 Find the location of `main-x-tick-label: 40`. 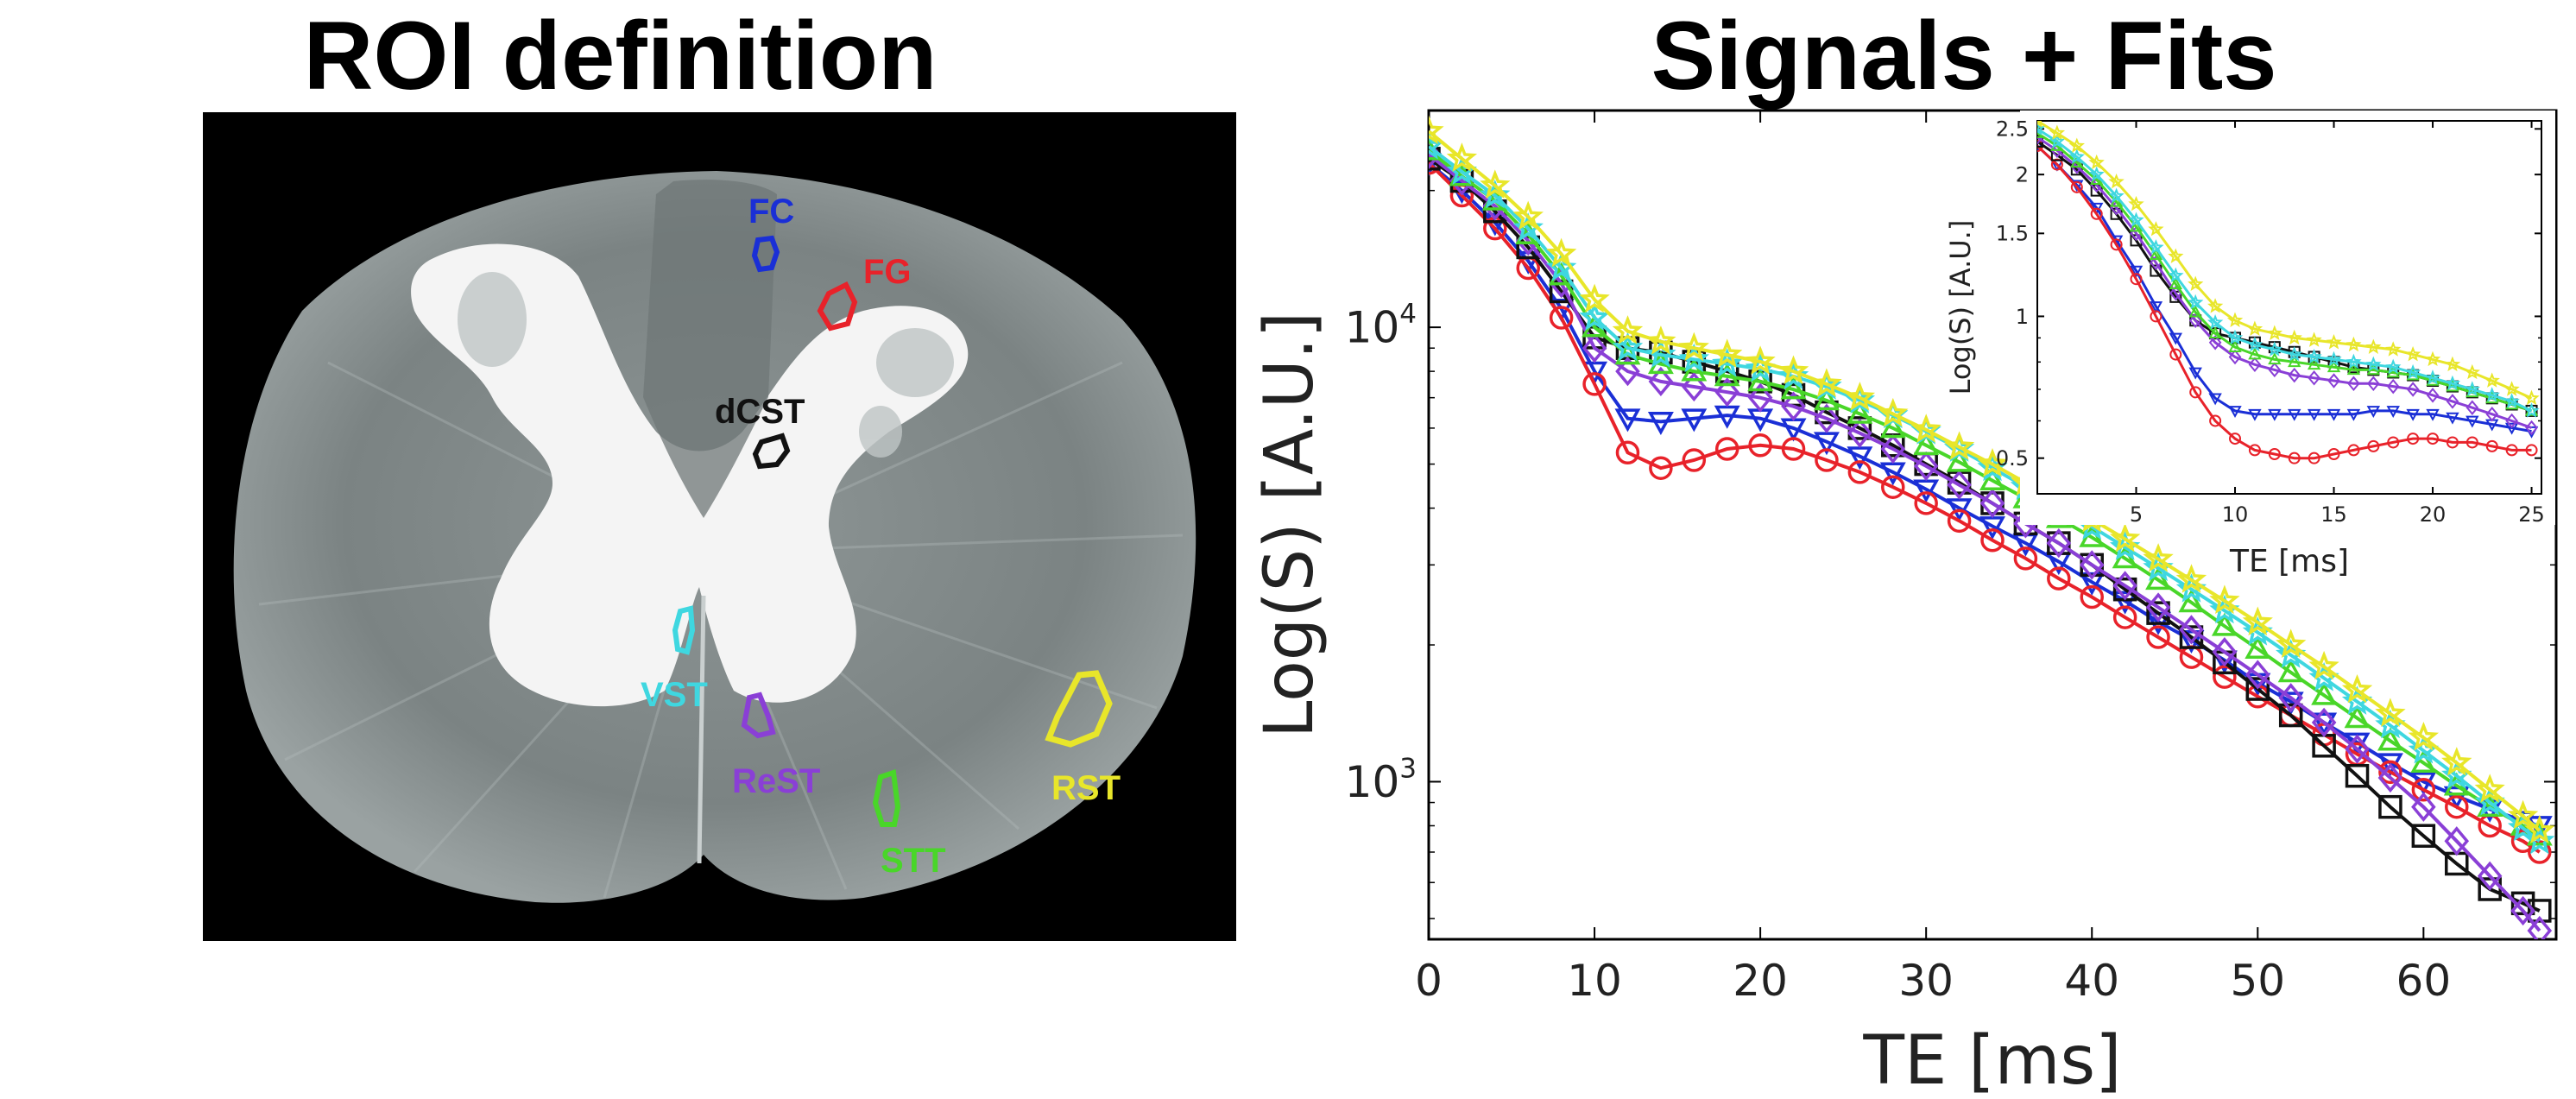

main-x-tick-label: 40 is located at coordinates (2091, 981).